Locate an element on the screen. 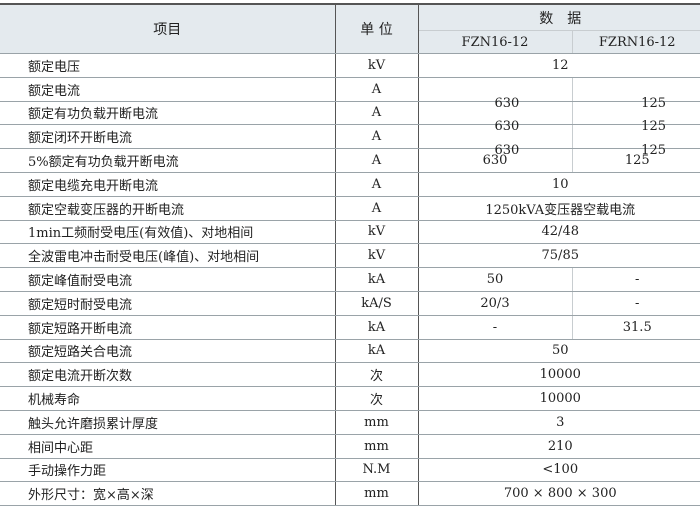  item-cell-text: 额定电流 is located at coordinates (54, 91).